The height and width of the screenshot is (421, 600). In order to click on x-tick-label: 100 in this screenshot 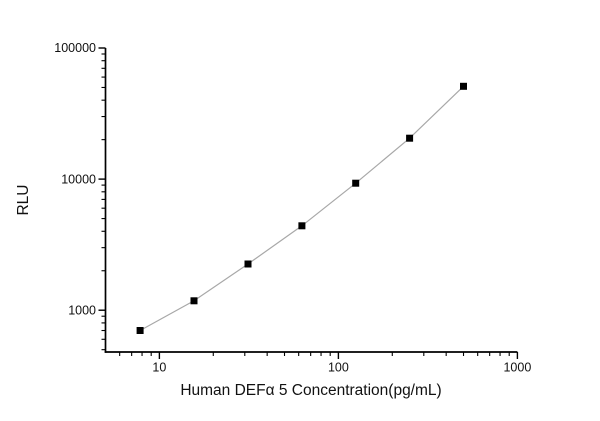, I will do `click(338, 368)`.